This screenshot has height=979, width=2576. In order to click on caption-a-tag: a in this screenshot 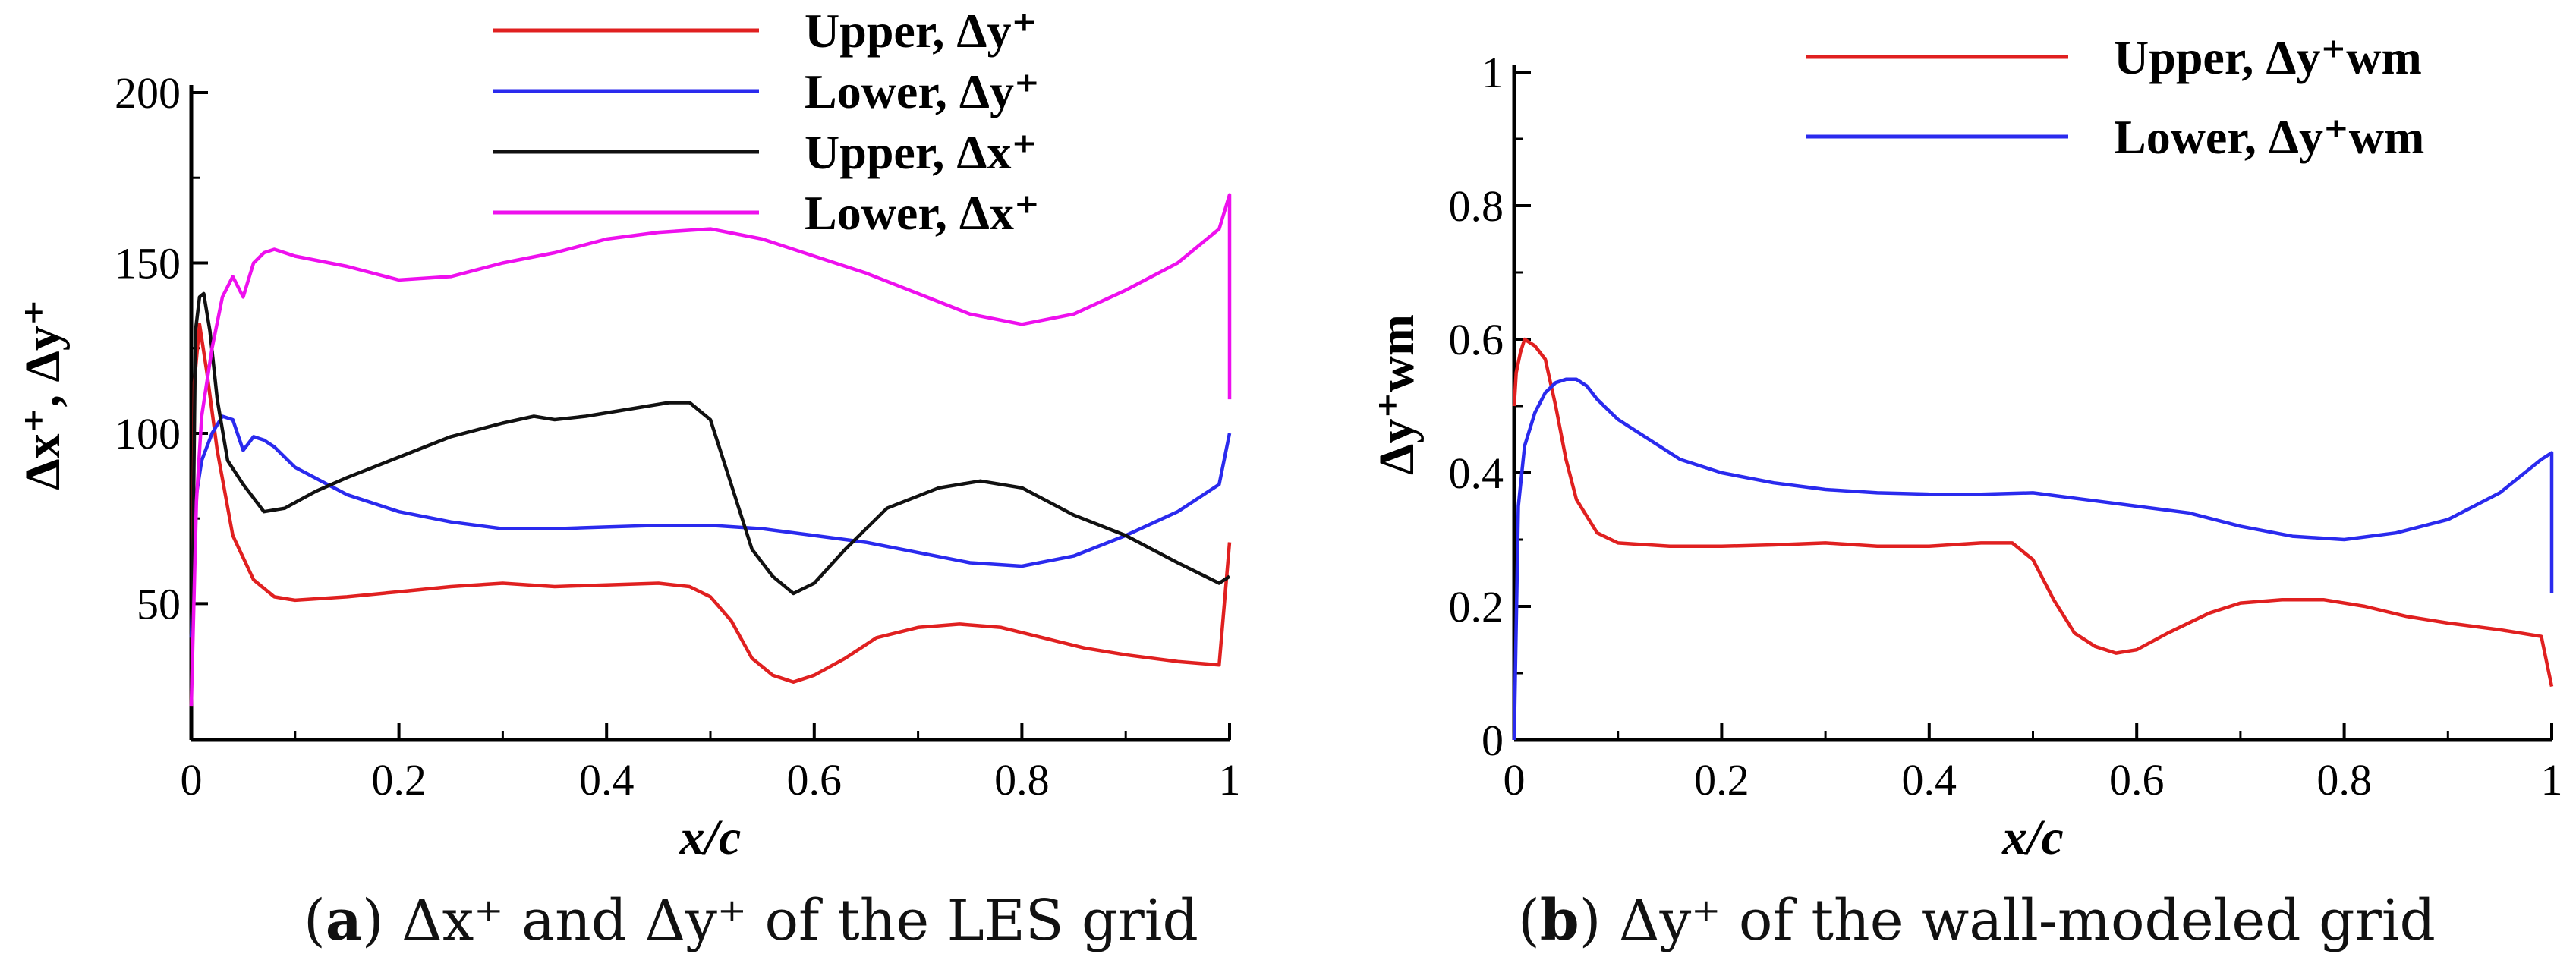, I will do `click(343, 920)`.